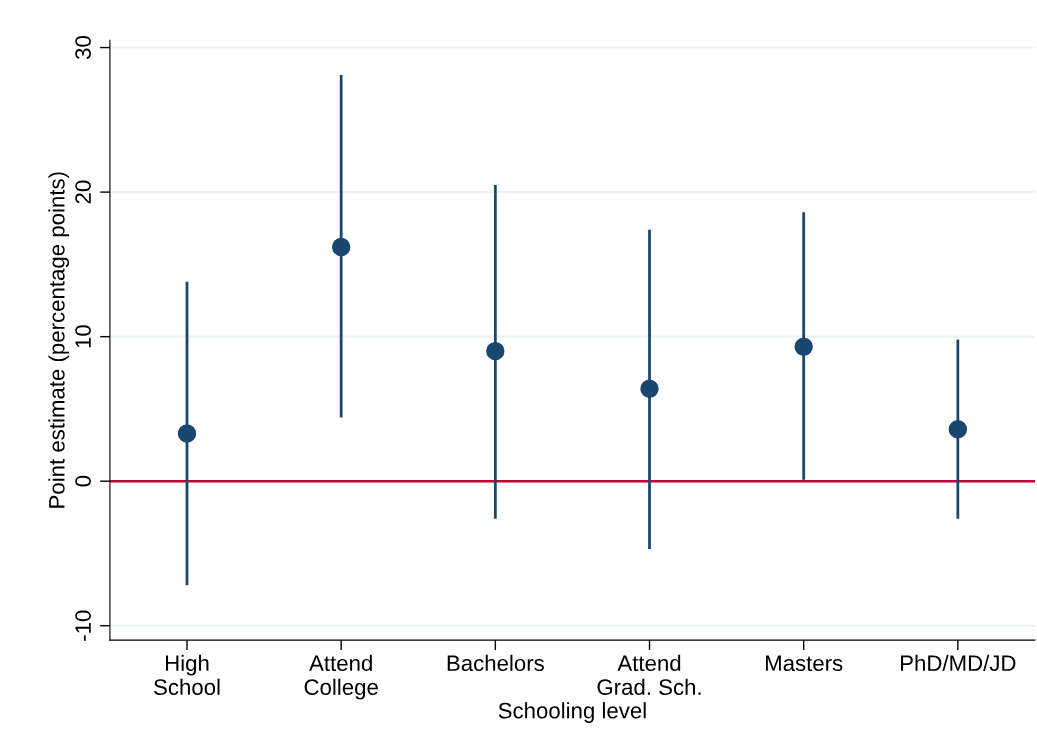 The height and width of the screenshot is (747, 1037). Describe the element at coordinates (83, 625) in the screenshot. I see `y-tick-label: -10` at that location.